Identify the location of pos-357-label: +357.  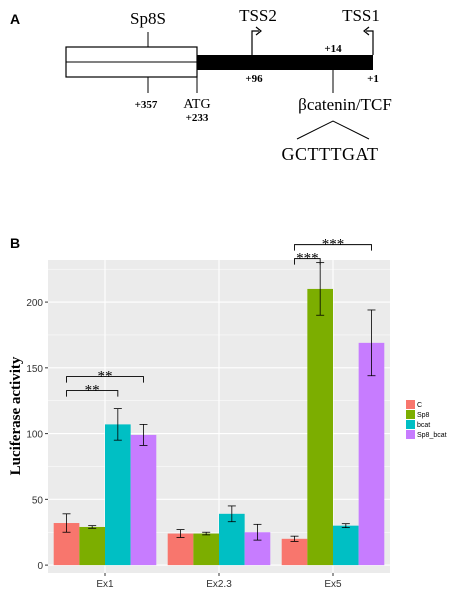
(146, 105).